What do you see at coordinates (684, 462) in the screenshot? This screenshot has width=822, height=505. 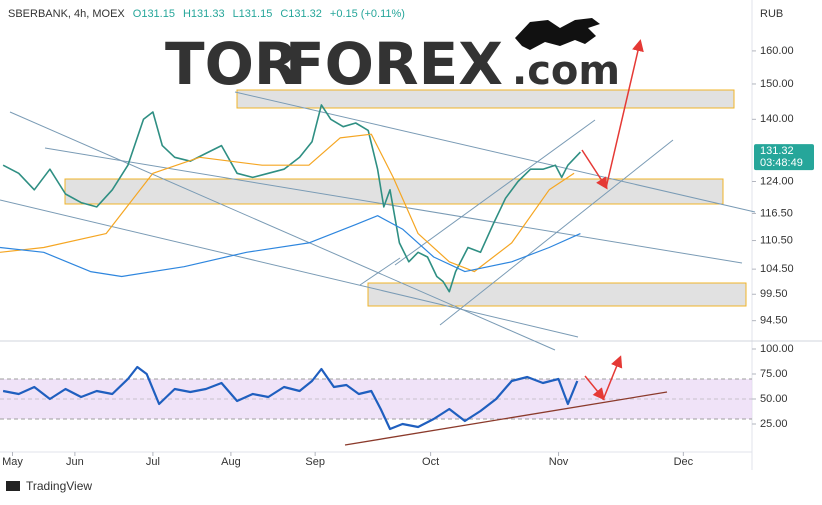 I see `x-tick-label: Dec` at bounding box center [684, 462].